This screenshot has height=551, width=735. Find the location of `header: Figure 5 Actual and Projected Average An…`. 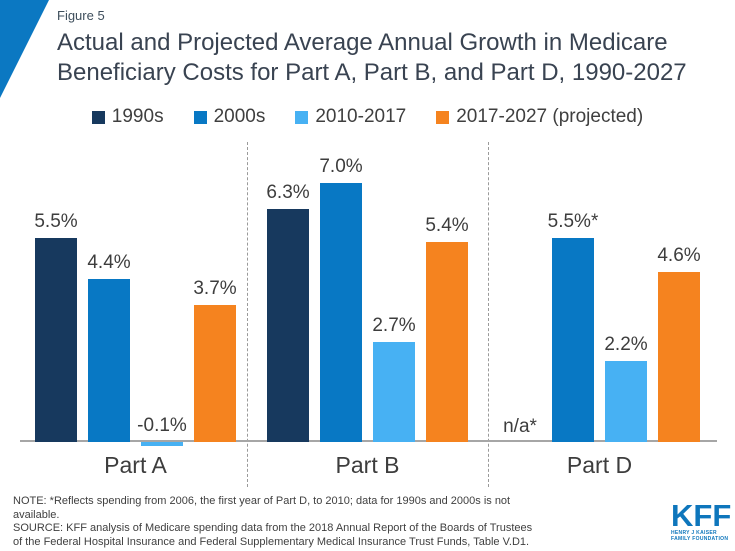

header: Figure 5 Actual and Projected Average An… is located at coordinates (387, 48).